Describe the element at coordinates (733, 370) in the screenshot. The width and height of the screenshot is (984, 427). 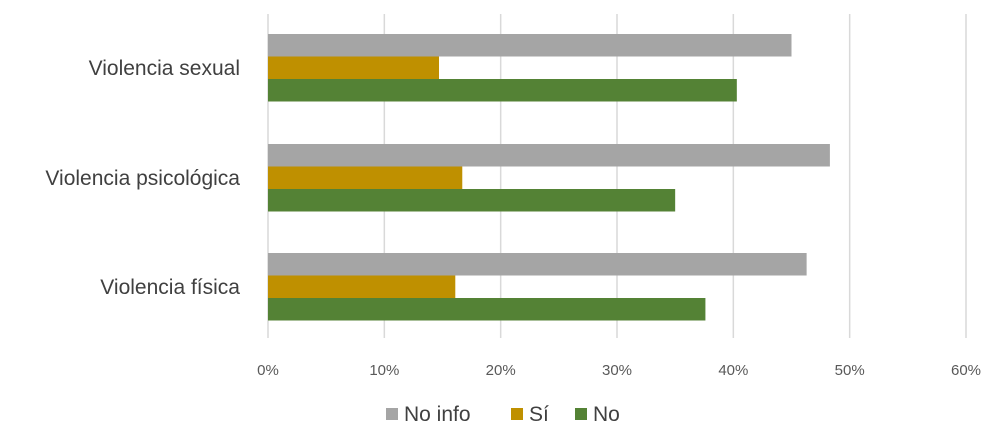
I see `x-tick-label: 40%` at that location.